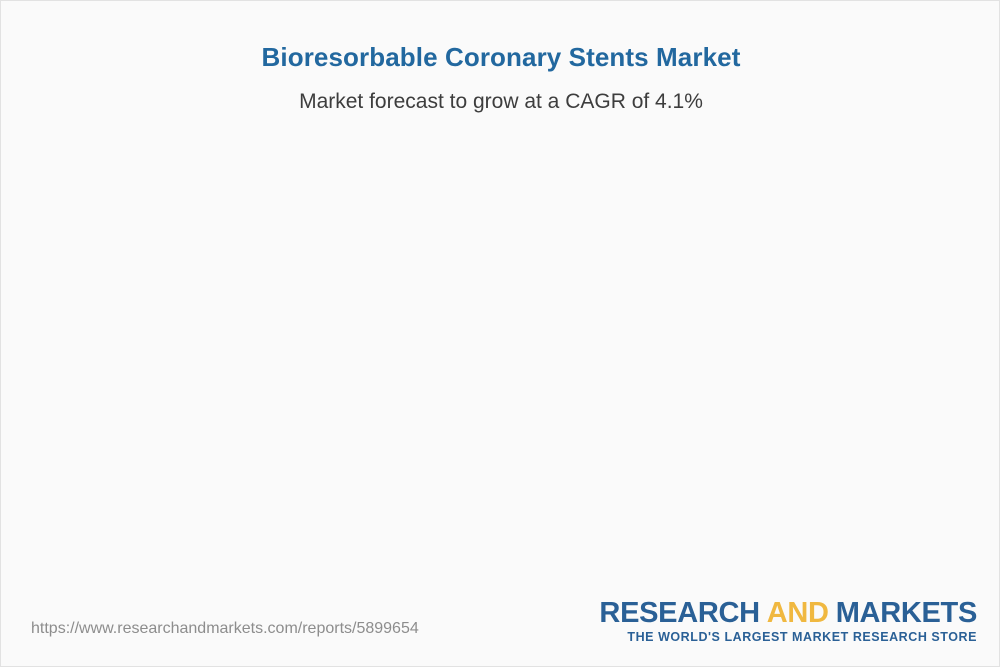  Describe the element at coordinates (679, 612) in the screenshot. I see `logo-word-research: RESEARCH` at that location.